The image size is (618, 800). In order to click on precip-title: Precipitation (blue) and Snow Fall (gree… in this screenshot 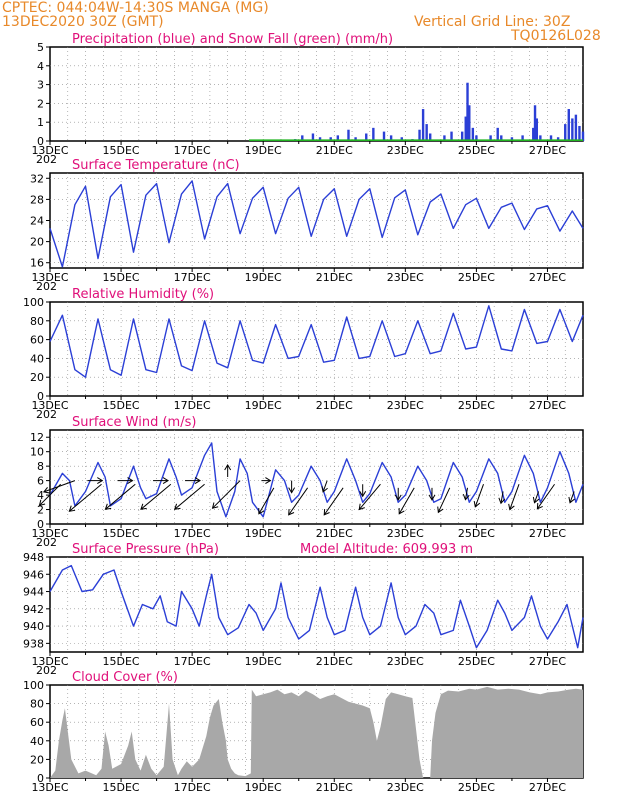, I will do `click(232, 39)`.